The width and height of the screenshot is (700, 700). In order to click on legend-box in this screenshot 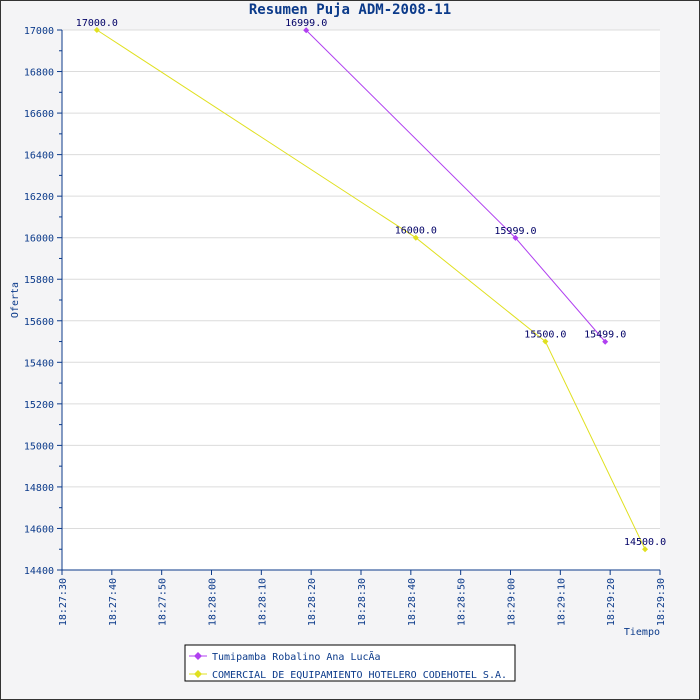, I will do `click(350, 663)`.